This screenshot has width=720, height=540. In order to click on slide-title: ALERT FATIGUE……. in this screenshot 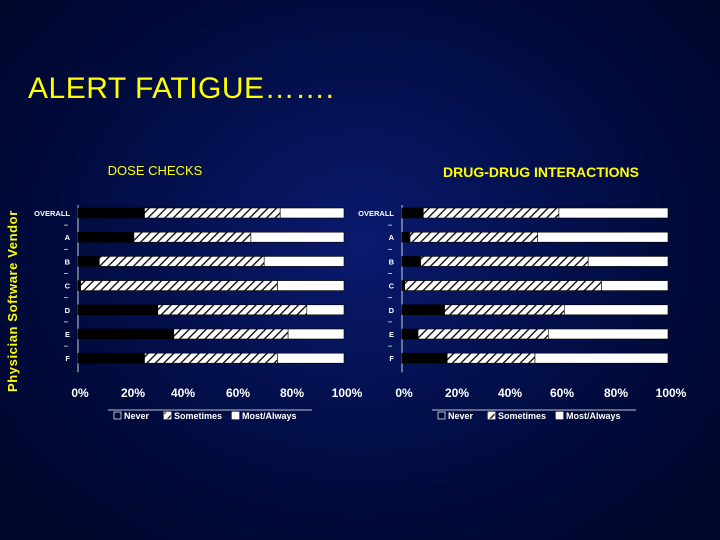, I will do `click(181, 88)`.